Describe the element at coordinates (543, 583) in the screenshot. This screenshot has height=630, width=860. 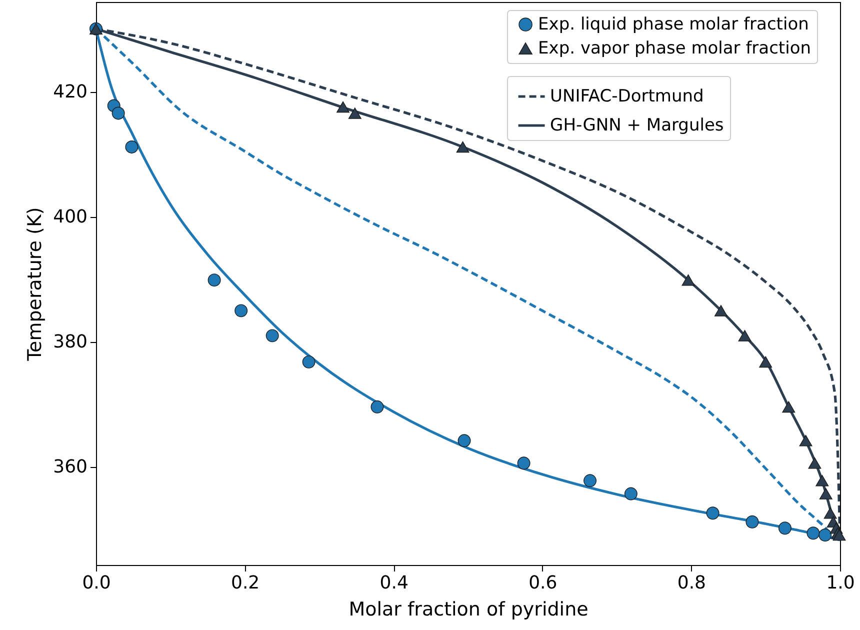
I see `x-tick-label: 0.6` at that location.